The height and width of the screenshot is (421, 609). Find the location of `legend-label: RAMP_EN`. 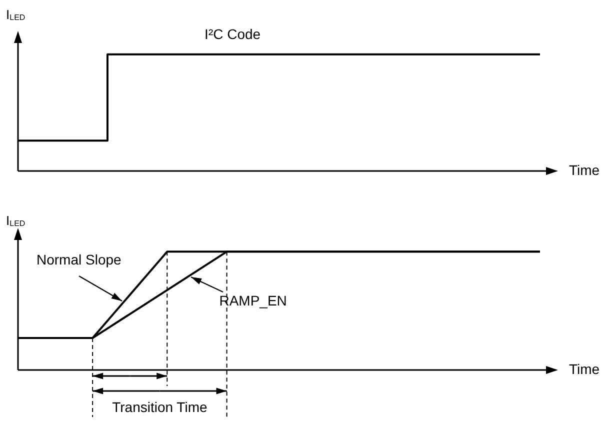

legend-label: RAMP_EN is located at coordinates (253, 300).